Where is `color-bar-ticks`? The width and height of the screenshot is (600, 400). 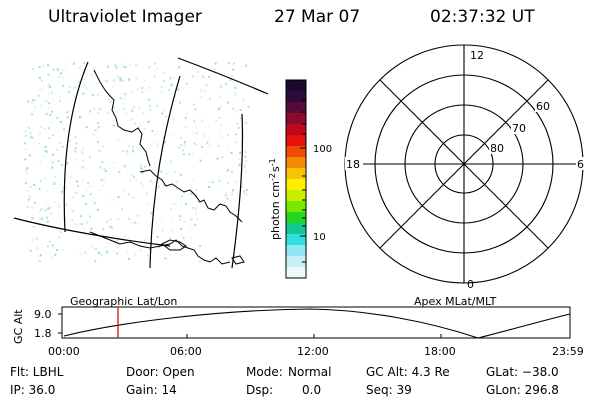 color-bar-ticks is located at coordinates (303, 175).